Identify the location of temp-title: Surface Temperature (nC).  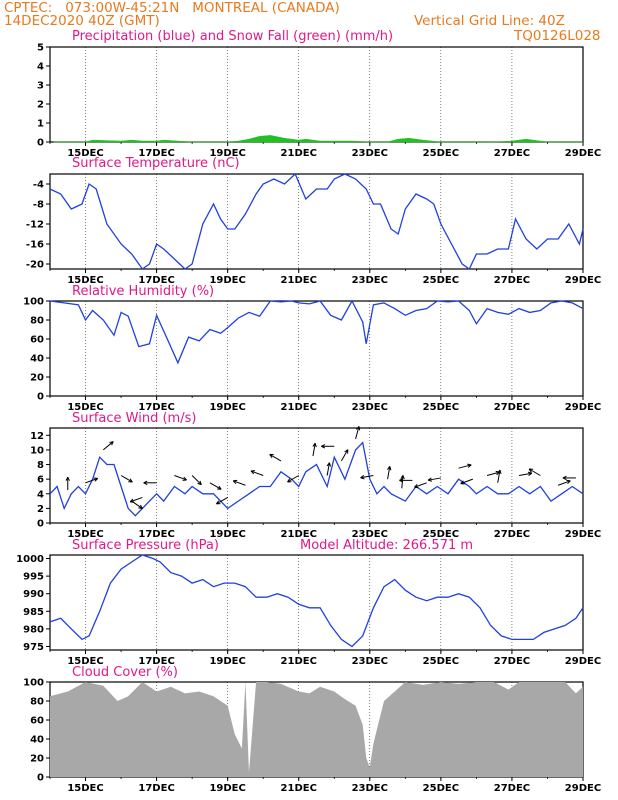
(156, 163).